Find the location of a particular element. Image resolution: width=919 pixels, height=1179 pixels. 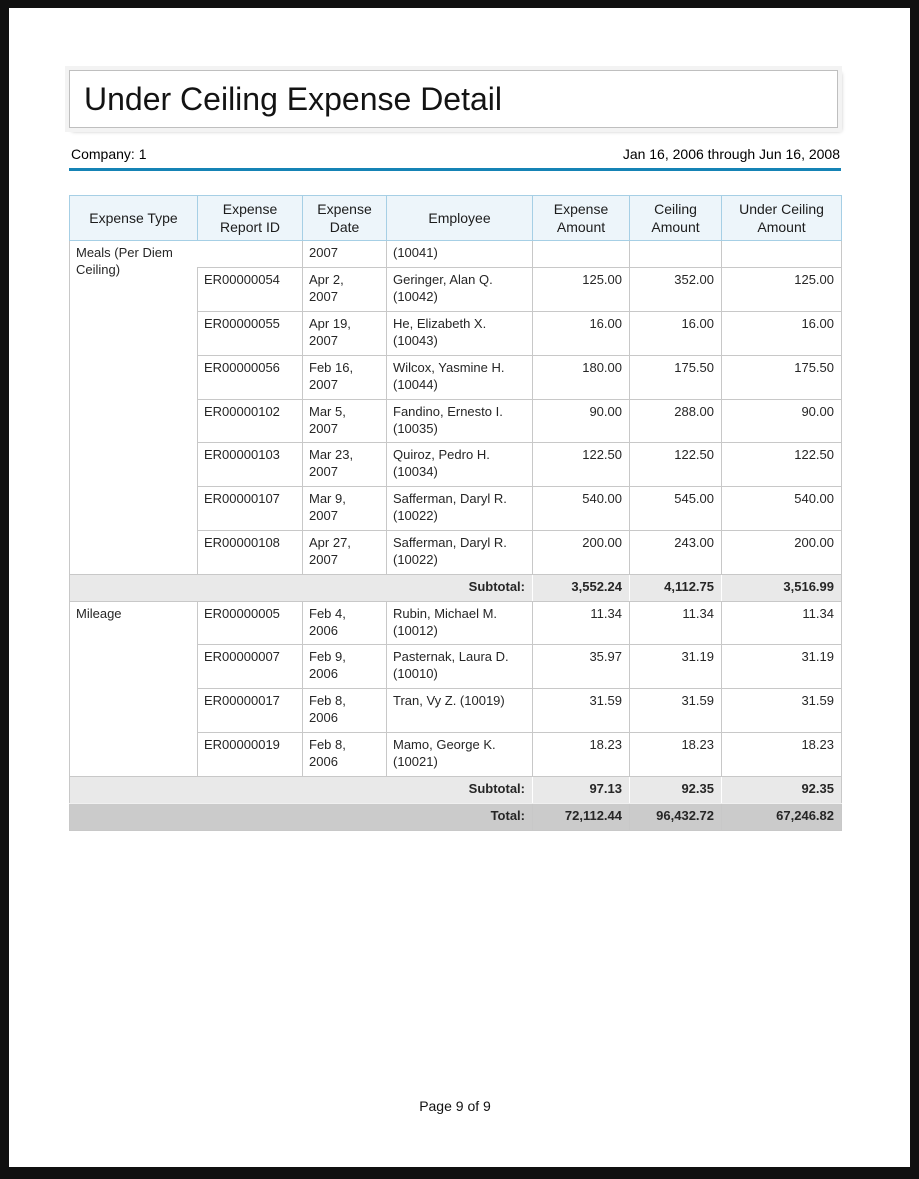

ceiling-amount-cell is located at coordinates (675, 254).